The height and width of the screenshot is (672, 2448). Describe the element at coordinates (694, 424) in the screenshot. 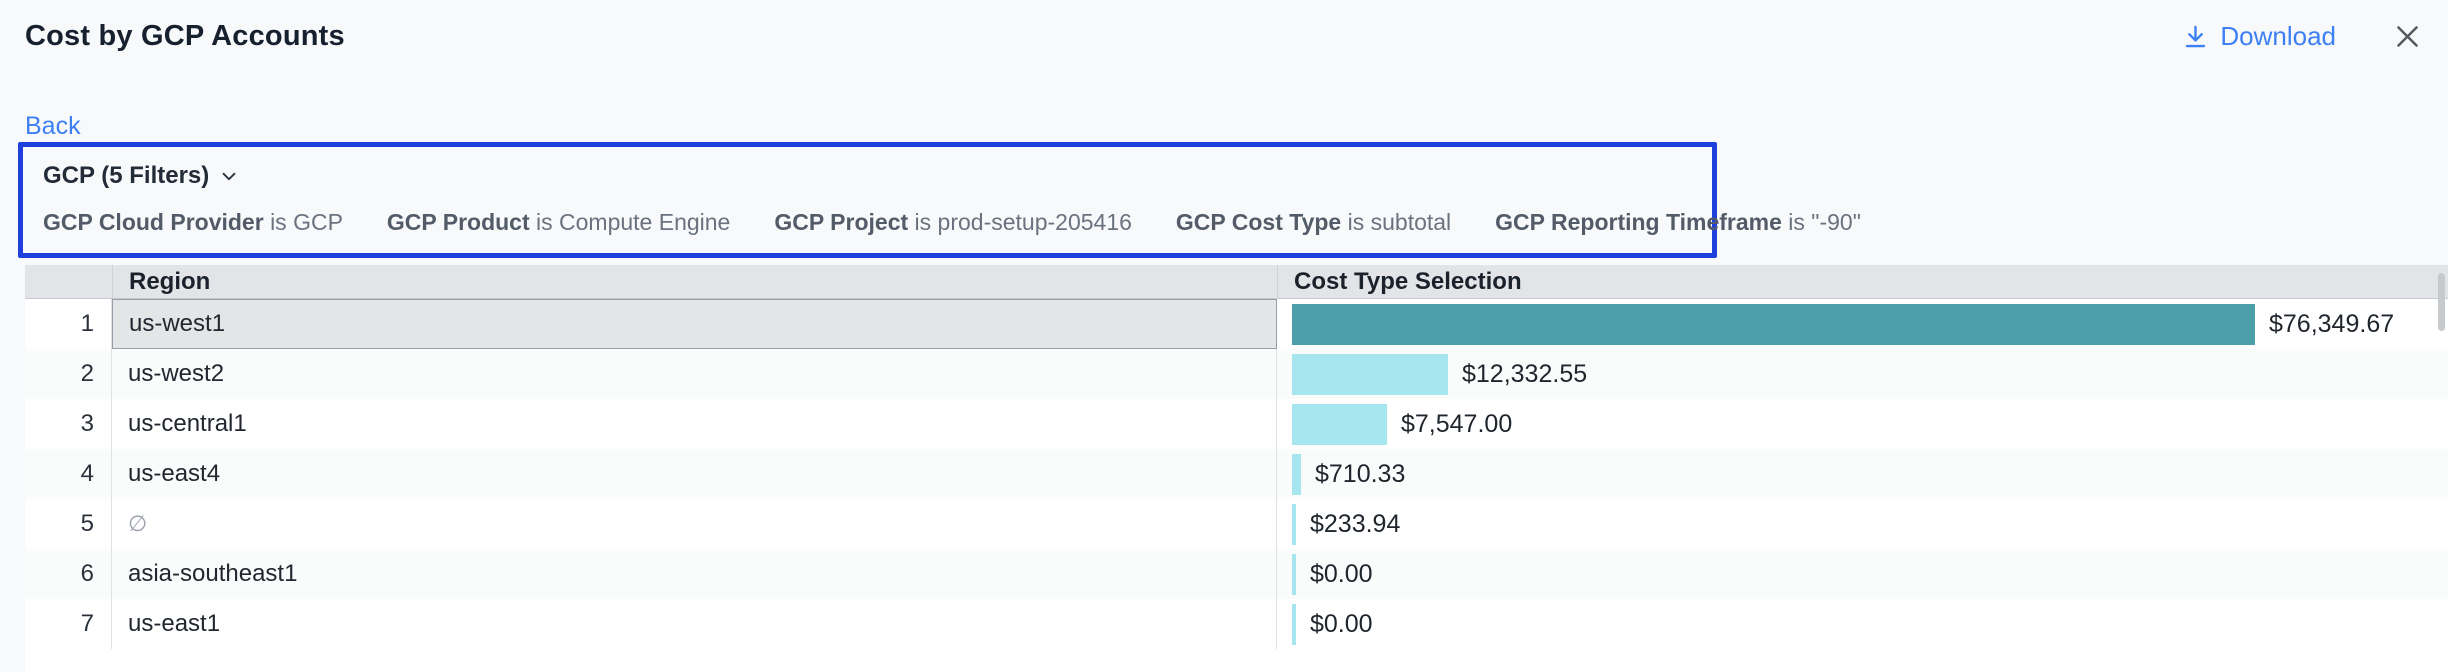

I see `region-cell: us-central1` at that location.